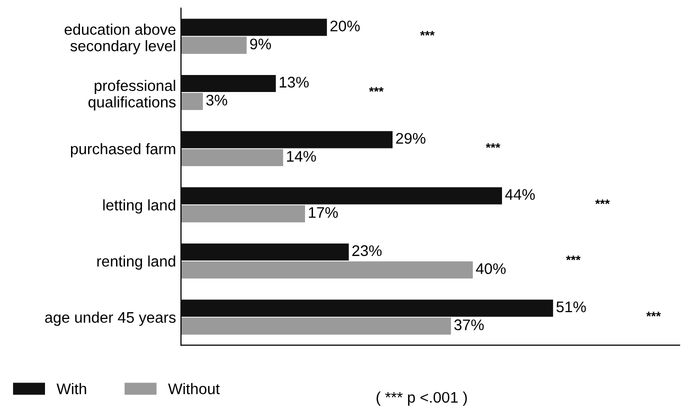 The width and height of the screenshot is (683, 411). I want to click on y-tick-label: professional qualifications, so click(132, 95).